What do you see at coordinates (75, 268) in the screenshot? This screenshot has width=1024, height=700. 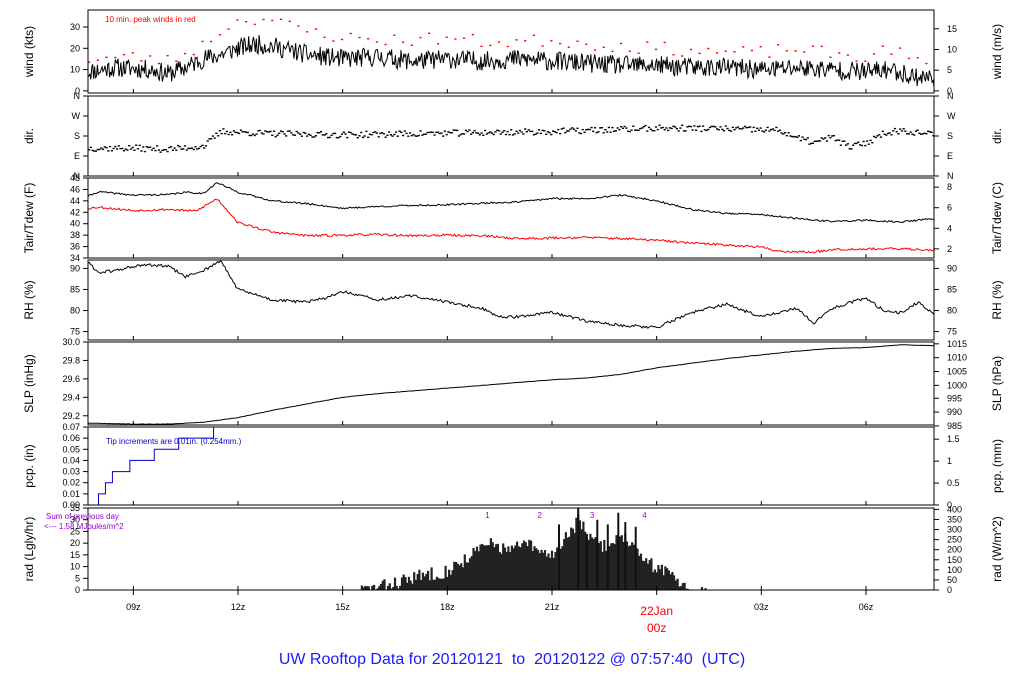 I see `rh-ytick-label: 90` at bounding box center [75, 268].